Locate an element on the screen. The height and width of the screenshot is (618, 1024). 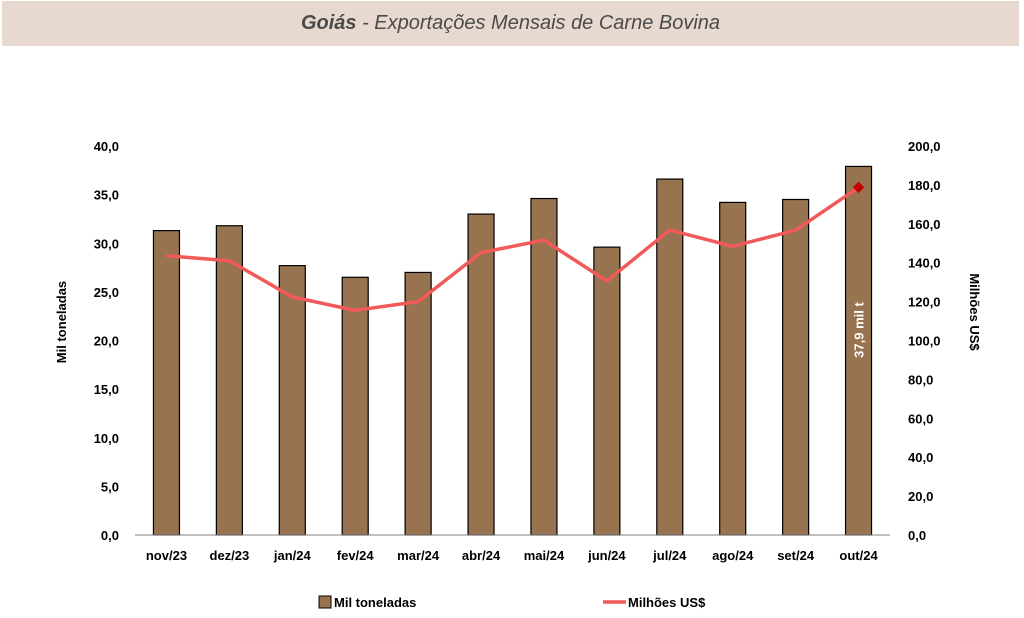
y-right-tick-label: 80,0 is located at coordinates (920, 379).